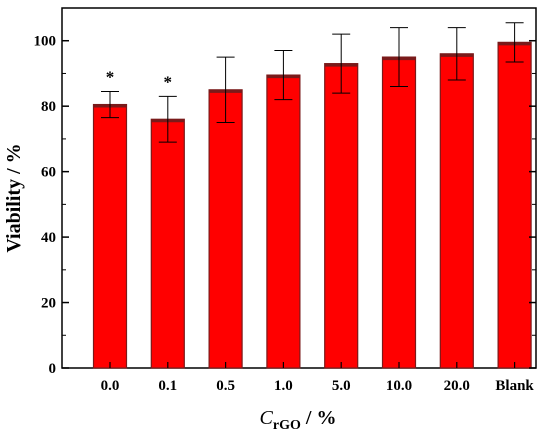 This screenshot has width=550, height=433. Describe the element at coordinates (48, 173) in the screenshot. I see `y-tick-label: 60` at that location.